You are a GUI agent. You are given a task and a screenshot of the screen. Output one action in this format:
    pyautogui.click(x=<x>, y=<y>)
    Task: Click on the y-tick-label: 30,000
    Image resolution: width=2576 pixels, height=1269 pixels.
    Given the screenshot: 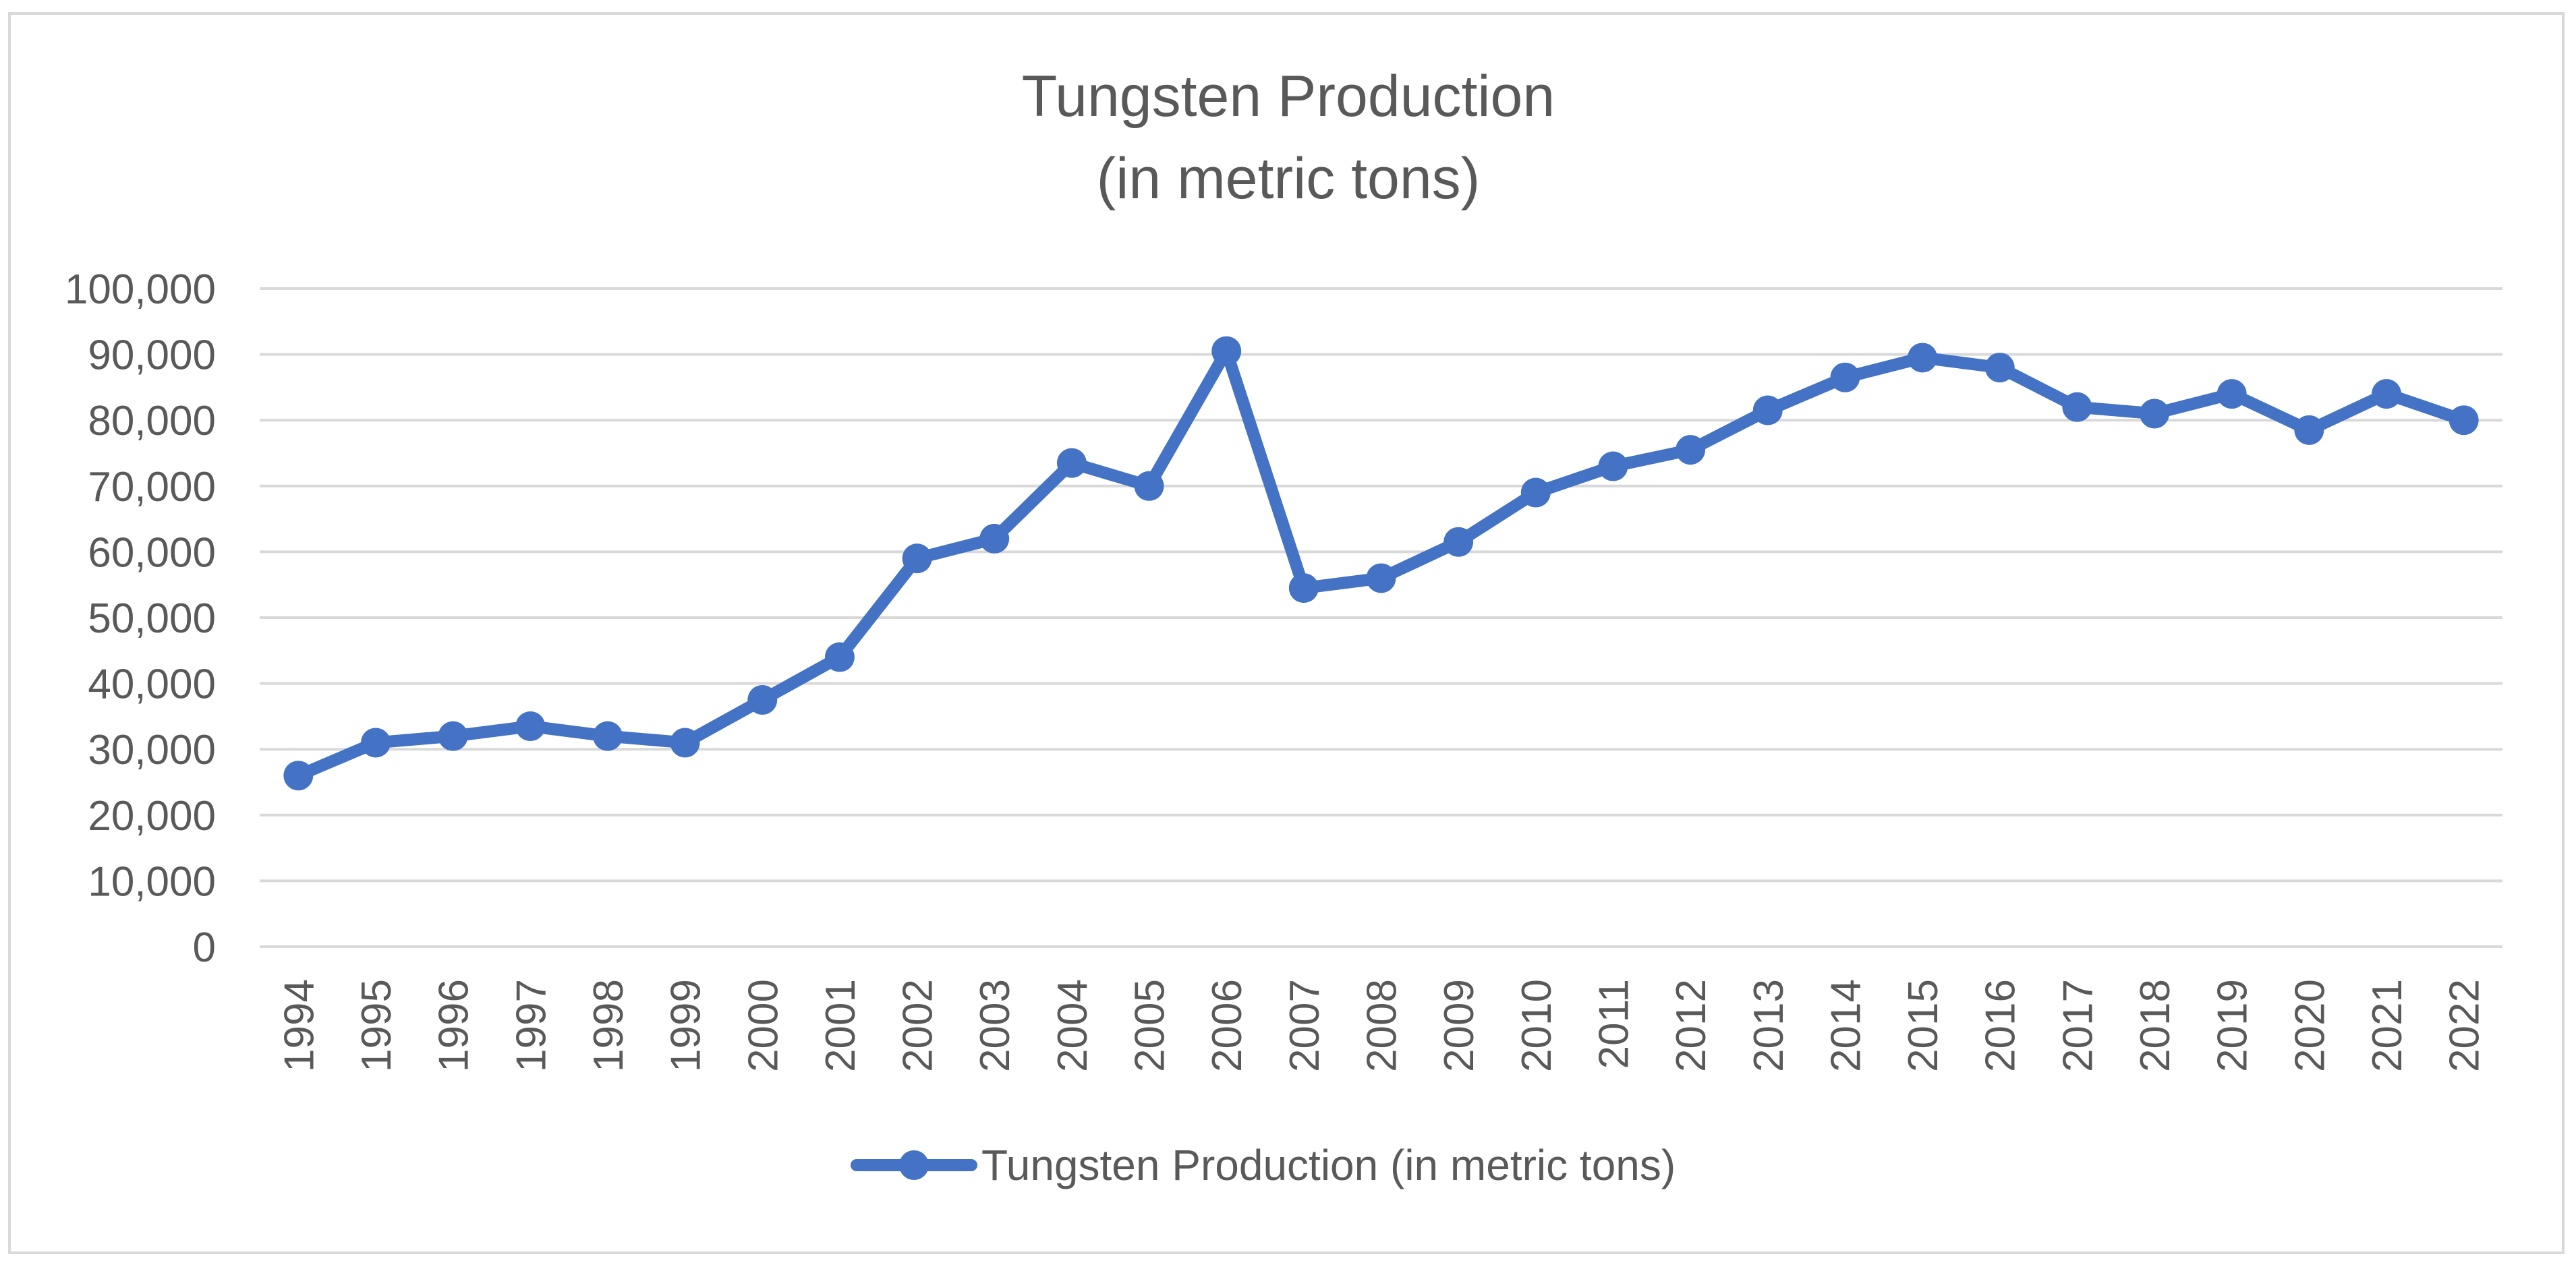 What is the action you would take?
    pyautogui.click(x=152, y=750)
    